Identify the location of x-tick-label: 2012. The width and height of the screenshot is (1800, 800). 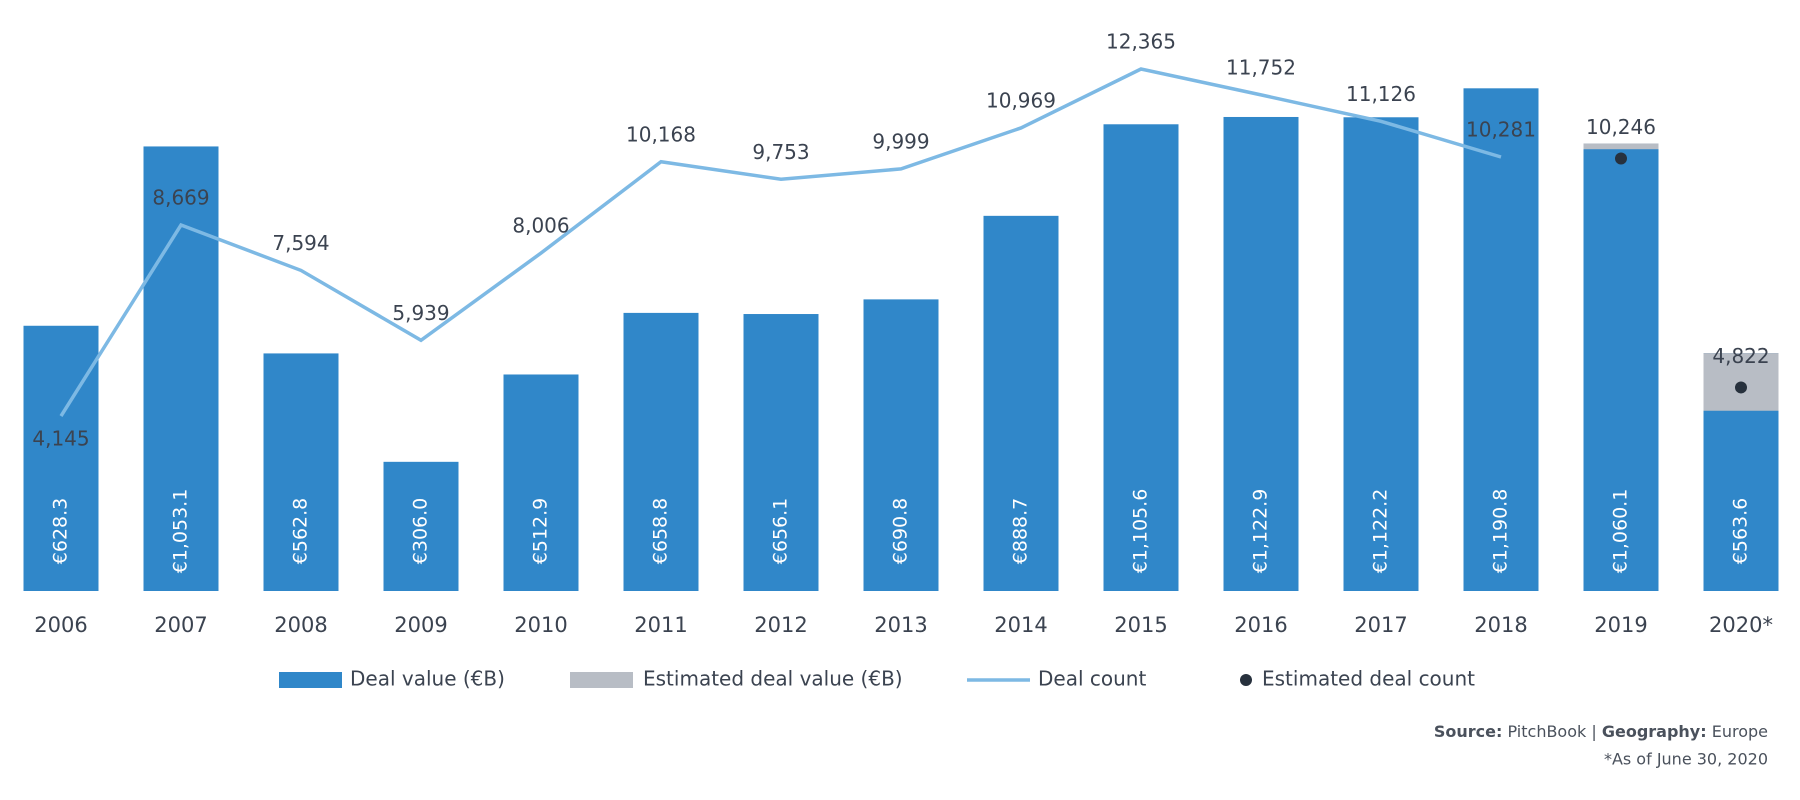
(780, 625).